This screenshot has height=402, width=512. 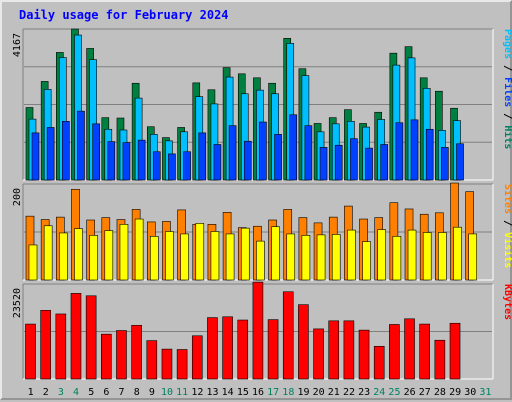 I want to click on x-tick-label-day-1: 1, so click(x=31, y=392).